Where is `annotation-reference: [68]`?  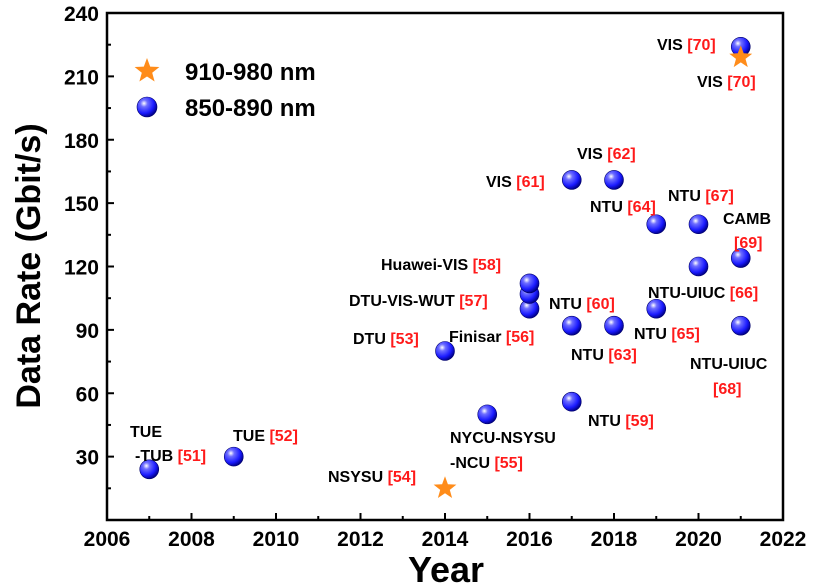 annotation-reference: [68] is located at coordinates (727, 389).